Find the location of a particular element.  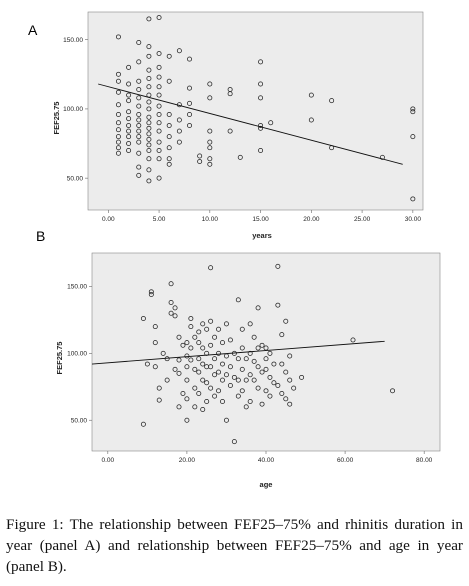

panel-a-x-tick-label: 15.00 is located at coordinates (260, 219).